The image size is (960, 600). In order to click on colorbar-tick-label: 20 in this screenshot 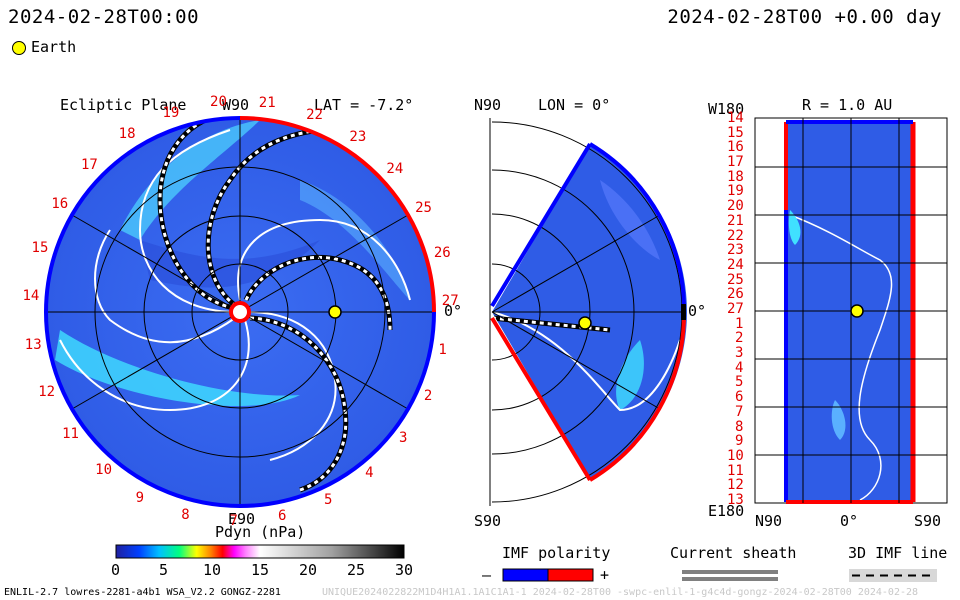, I will do `click(308, 570)`.